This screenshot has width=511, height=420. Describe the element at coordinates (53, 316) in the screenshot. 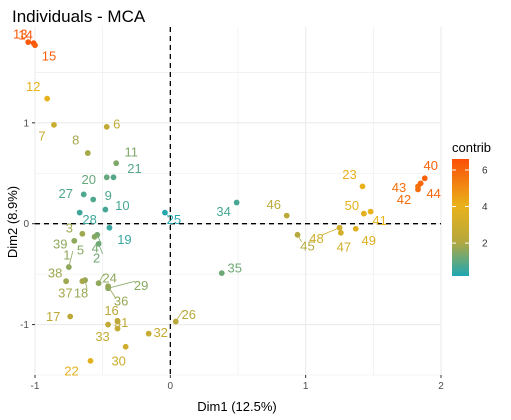

I see `point-label: 17` at that location.